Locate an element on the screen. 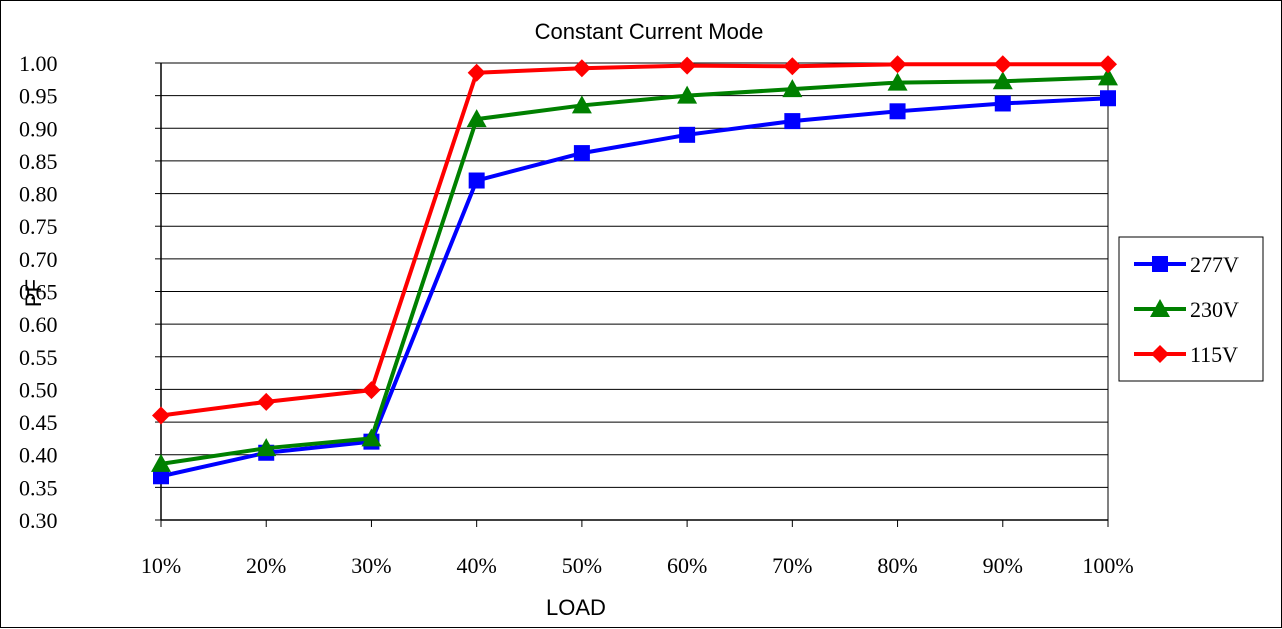 This screenshot has width=1282, height=629. x-tick-label: 10% is located at coordinates (161, 565).